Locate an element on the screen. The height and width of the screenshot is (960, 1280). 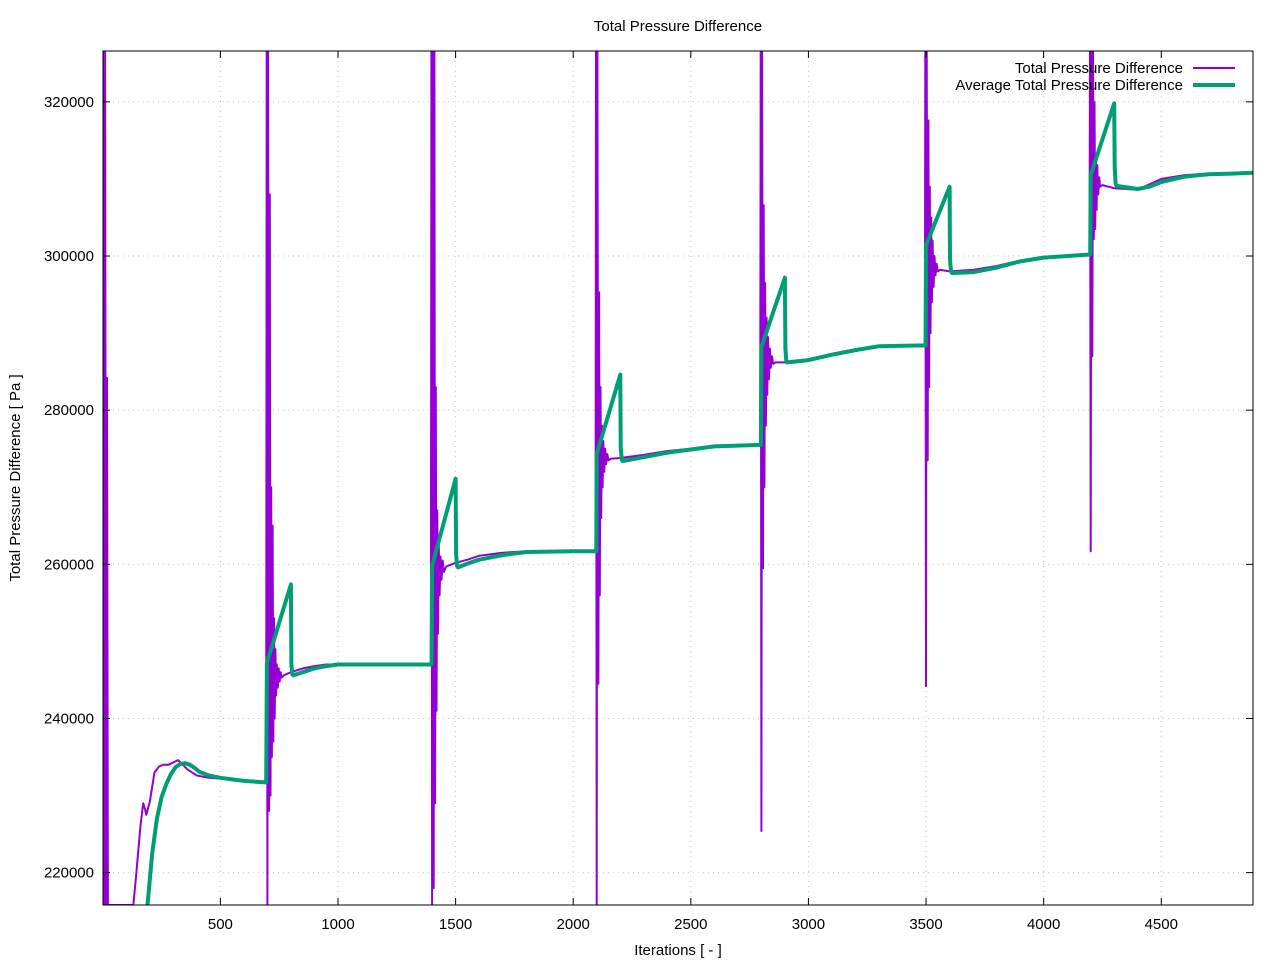
x-tick-label: 2000 is located at coordinates (573, 924).